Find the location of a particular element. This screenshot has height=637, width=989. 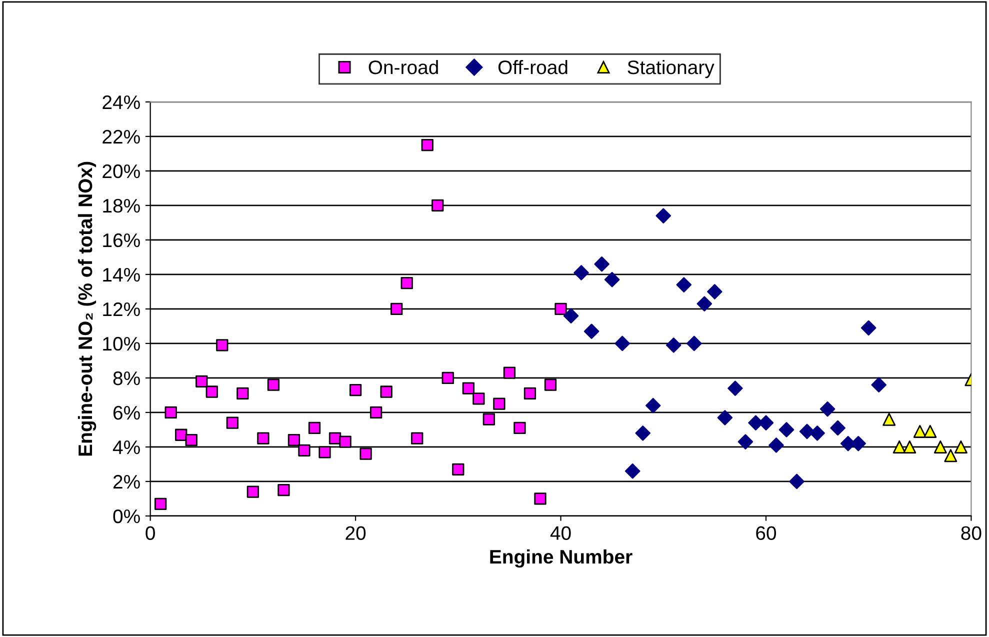

y-tick-label: 16% is located at coordinates (121, 240).